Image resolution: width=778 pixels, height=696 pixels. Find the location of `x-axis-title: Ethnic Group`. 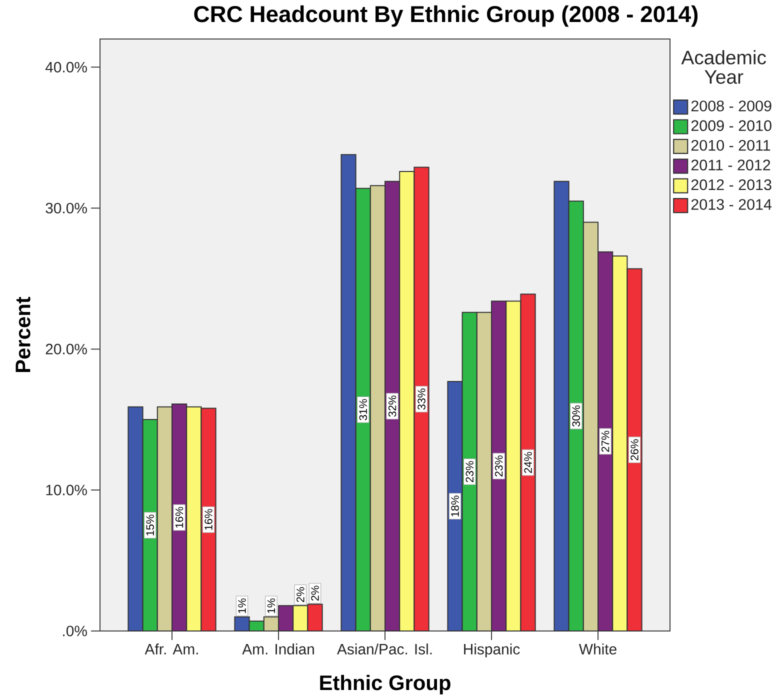

x-axis-title: Ethnic Group is located at coordinates (385, 684).